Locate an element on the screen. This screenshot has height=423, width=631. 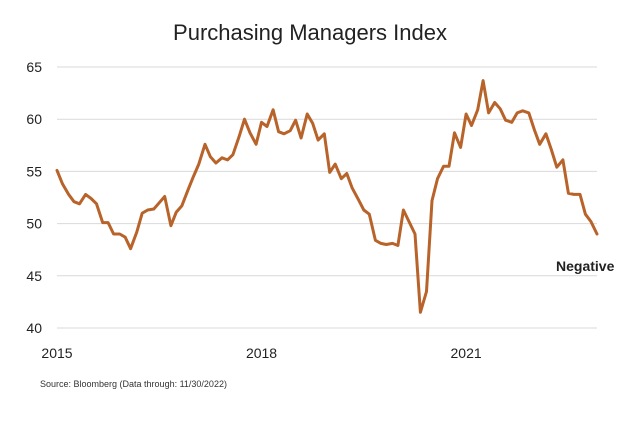
x-tick-label-2015: 2015 is located at coordinates (56, 353).